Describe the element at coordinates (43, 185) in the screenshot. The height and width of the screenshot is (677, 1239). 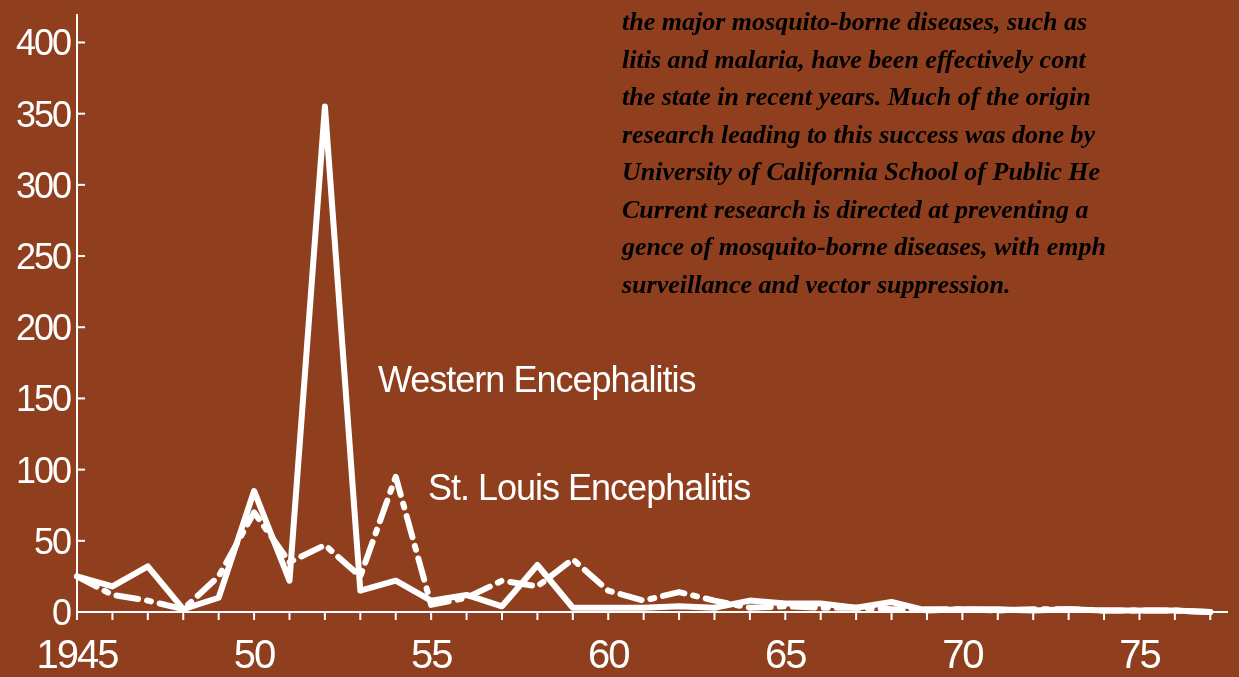
I see `y-tick-label: 300` at that location.